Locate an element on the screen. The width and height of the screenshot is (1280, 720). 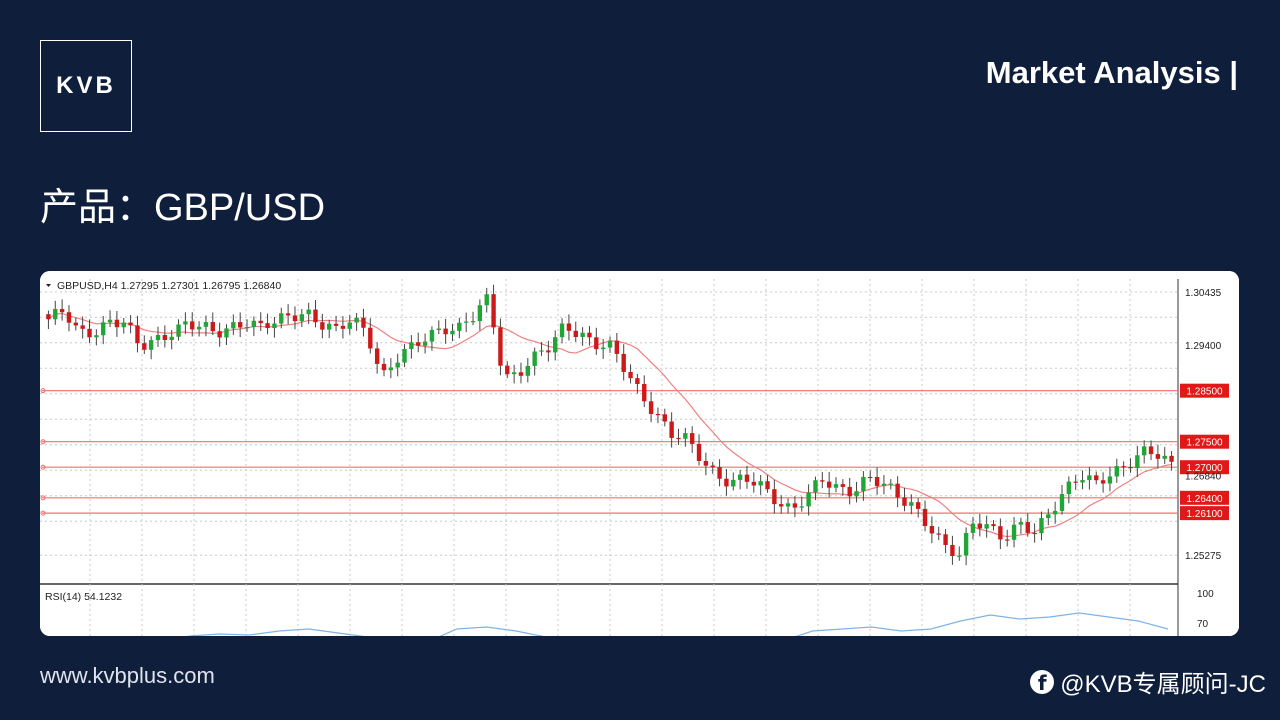
facebook-icon: f is located at coordinates (1042, 682).